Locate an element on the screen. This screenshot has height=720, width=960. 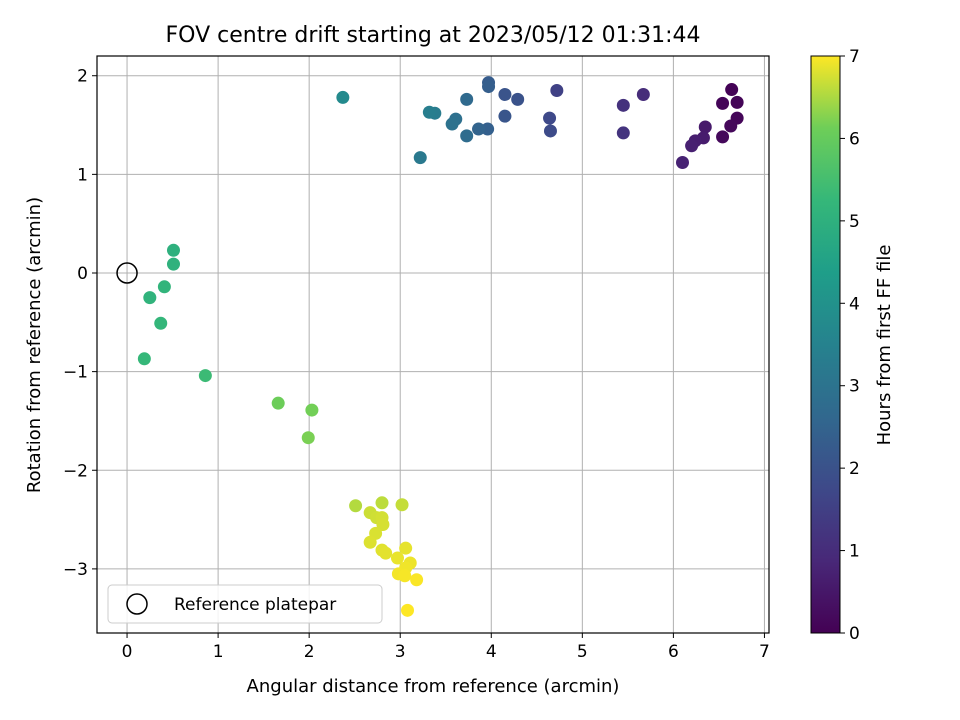
reference-marker is located at coordinates (127, 273).